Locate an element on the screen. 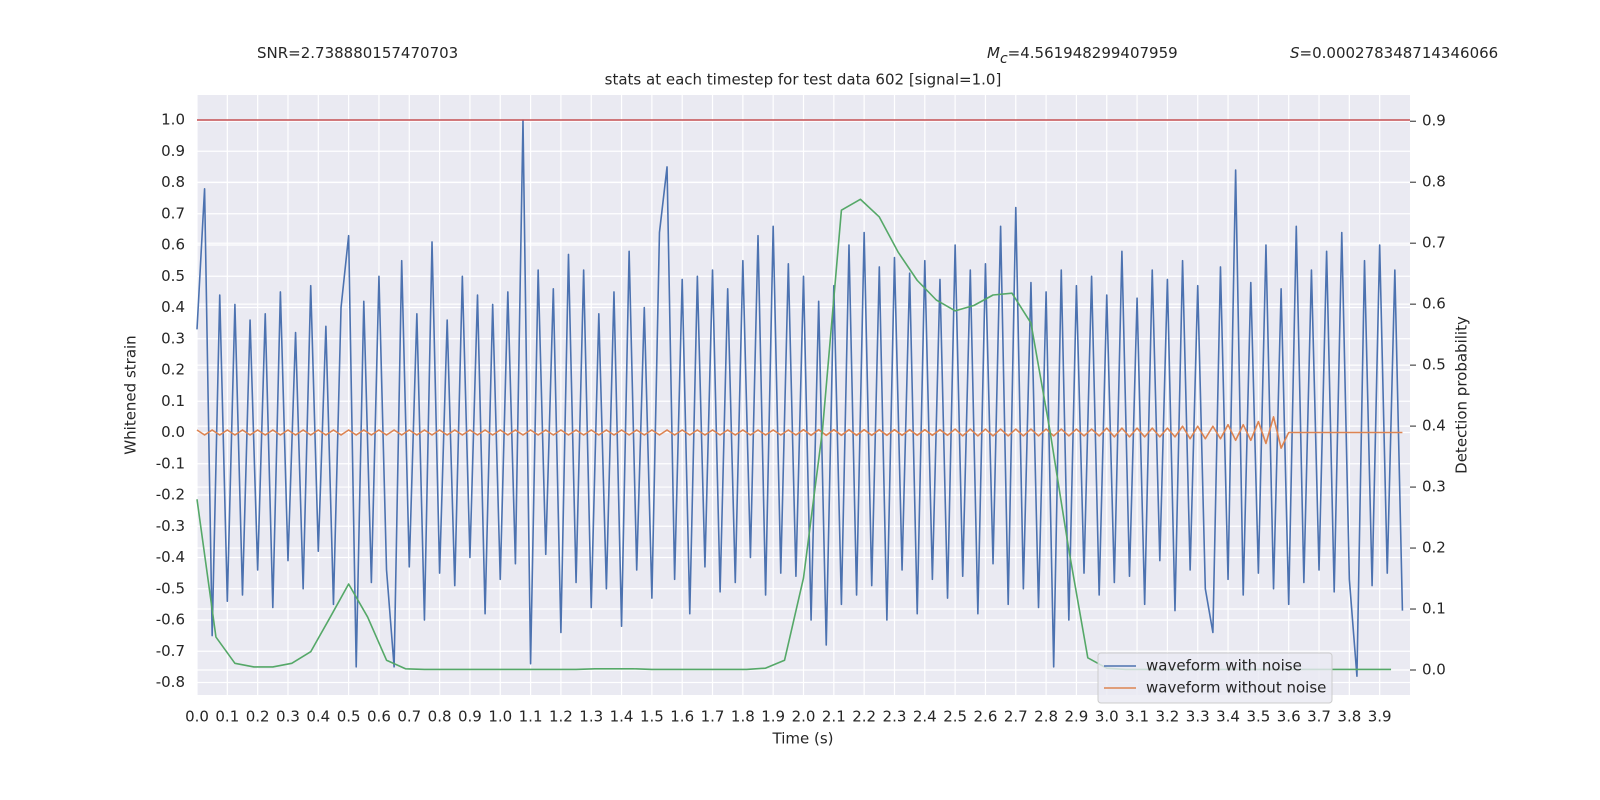  x-tick-label: 0.3 is located at coordinates (288, 717).